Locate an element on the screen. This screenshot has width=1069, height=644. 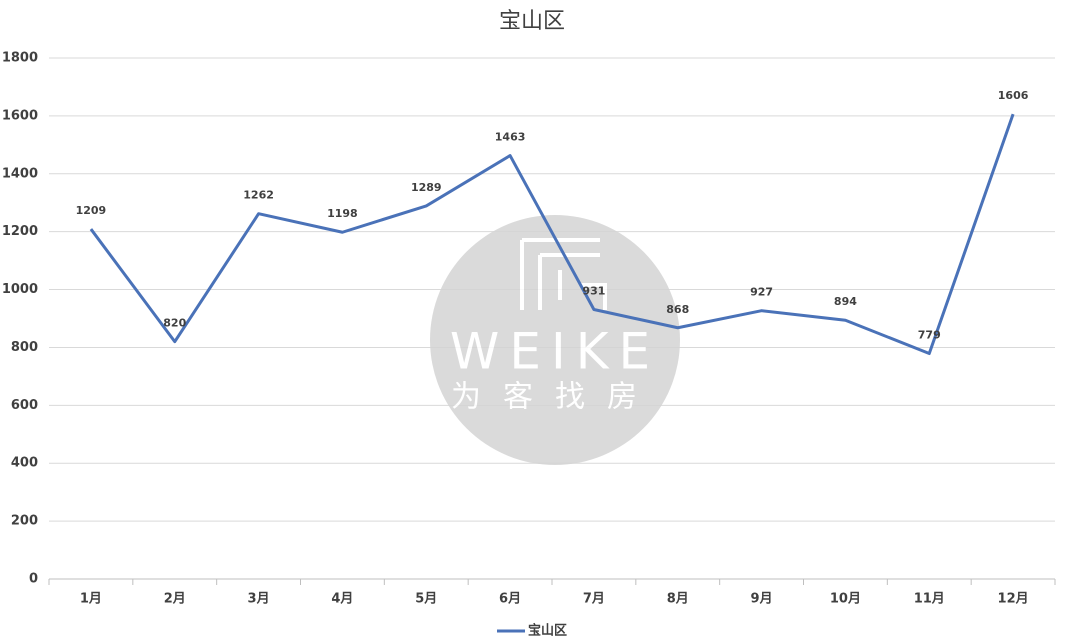
watermark-circle is located at coordinates (555, 340).